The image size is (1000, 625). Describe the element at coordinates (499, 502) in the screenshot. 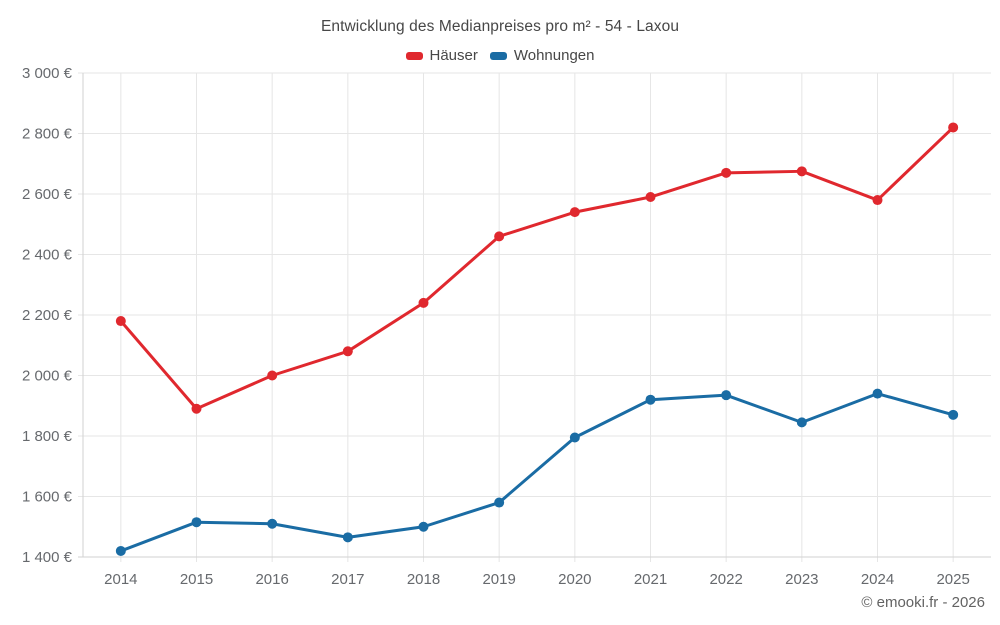

I see `data-point-wohnungen-2019` at that location.